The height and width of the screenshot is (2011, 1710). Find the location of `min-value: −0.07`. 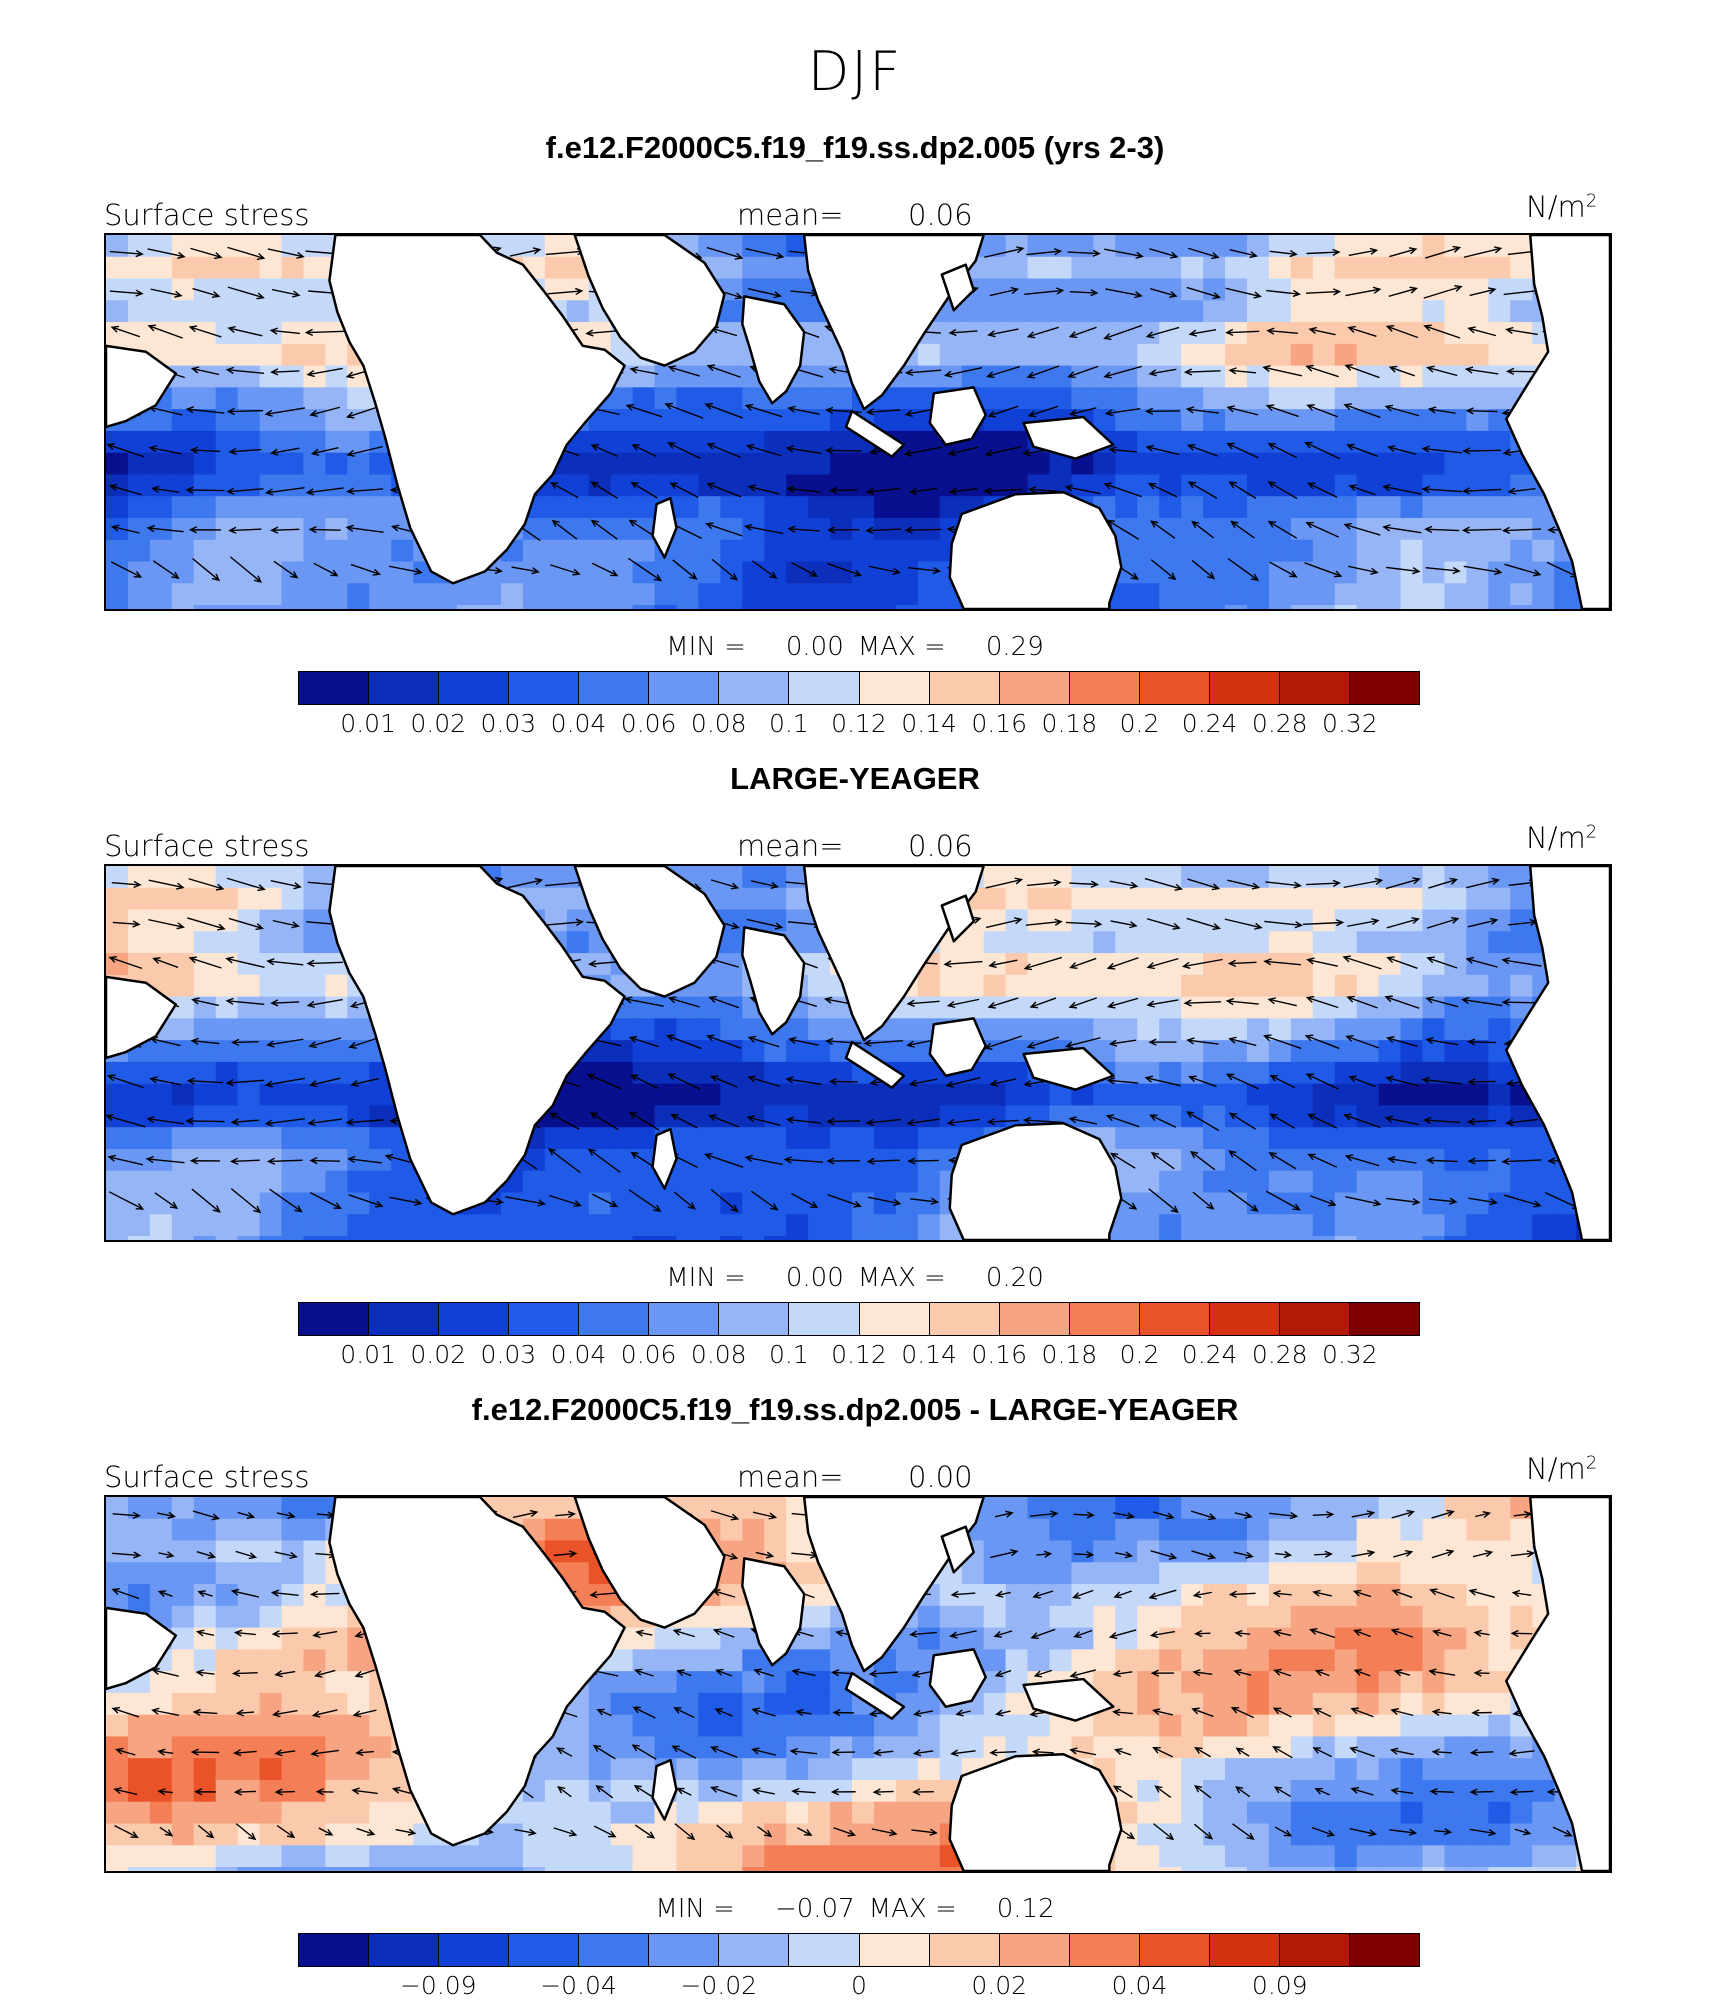

min-value: −0.07 is located at coordinates (814, 1909).